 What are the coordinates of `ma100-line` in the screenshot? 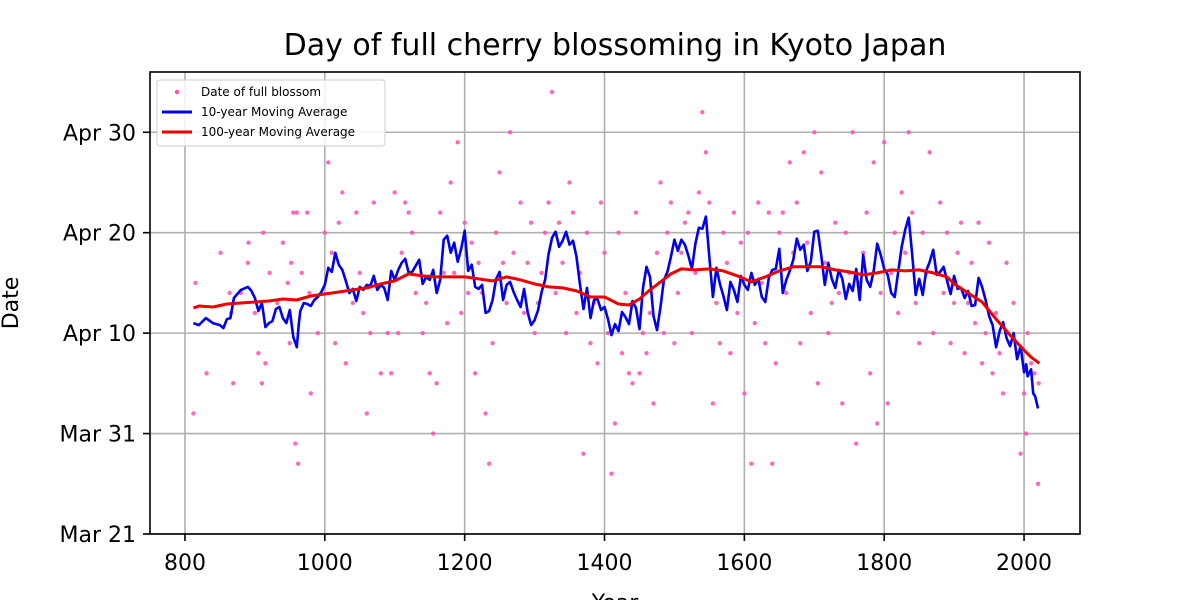 It's located at (616, 315).